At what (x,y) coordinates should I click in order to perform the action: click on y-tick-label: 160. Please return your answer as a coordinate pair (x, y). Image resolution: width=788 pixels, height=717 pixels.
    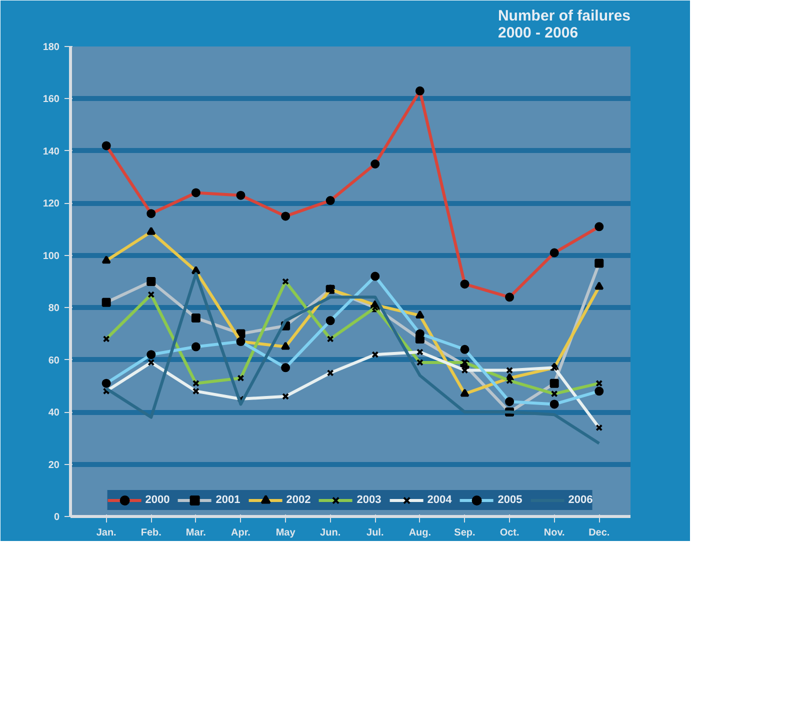
    Looking at the image, I should click on (51, 100).